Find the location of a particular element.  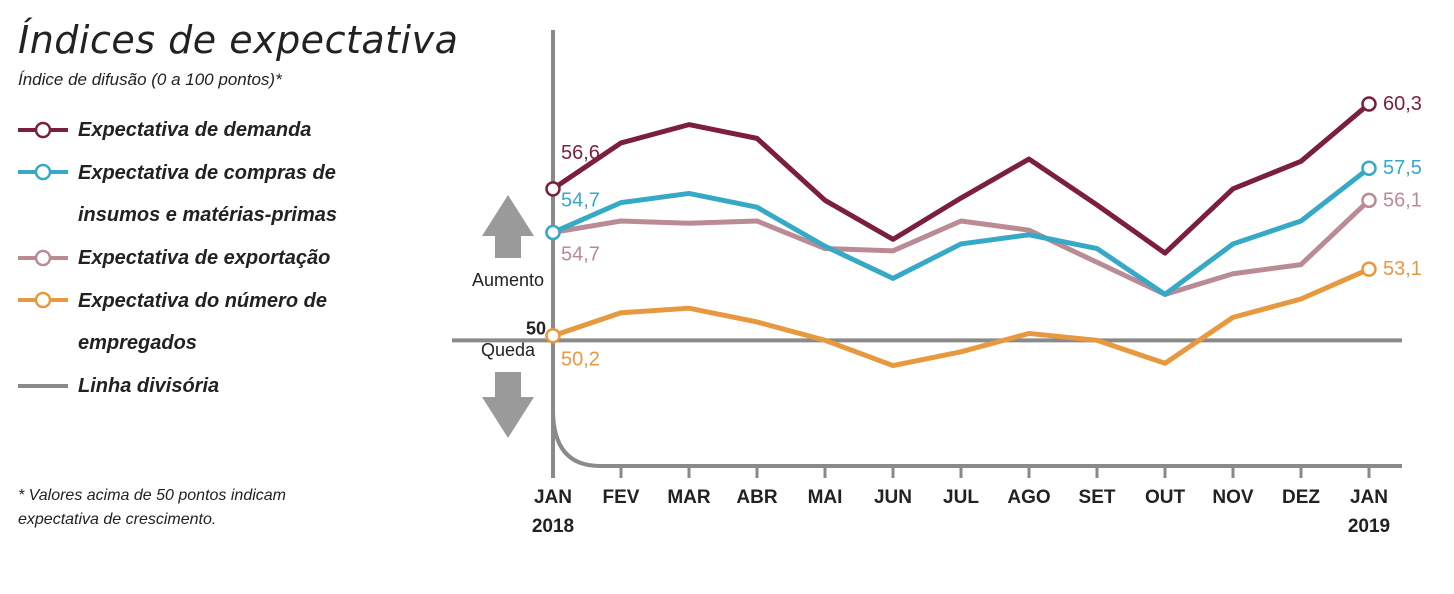

data-label-end: 60,3 is located at coordinates (1402, 104).